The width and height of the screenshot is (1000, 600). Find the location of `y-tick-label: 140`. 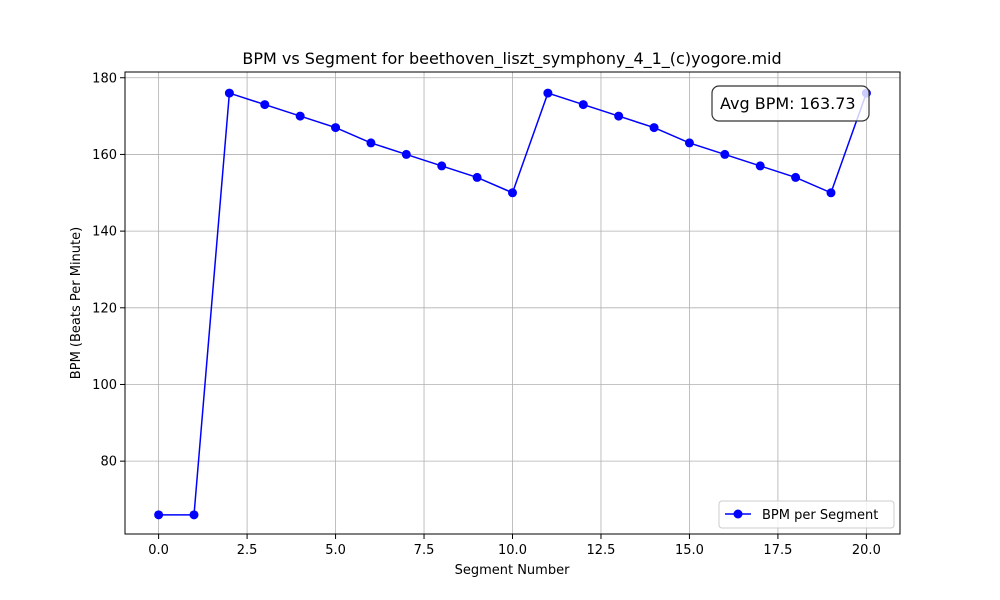

y-tick-label: 140 is located at coordinates (104, 232).